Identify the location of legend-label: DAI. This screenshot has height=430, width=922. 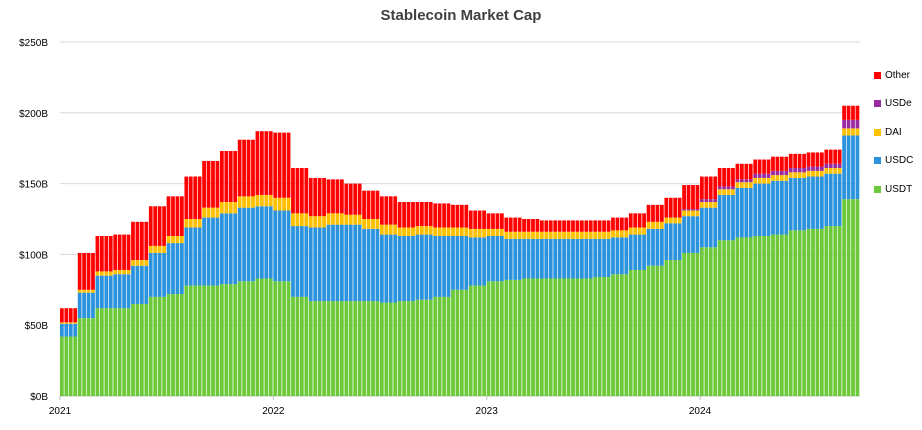
(893, 132).